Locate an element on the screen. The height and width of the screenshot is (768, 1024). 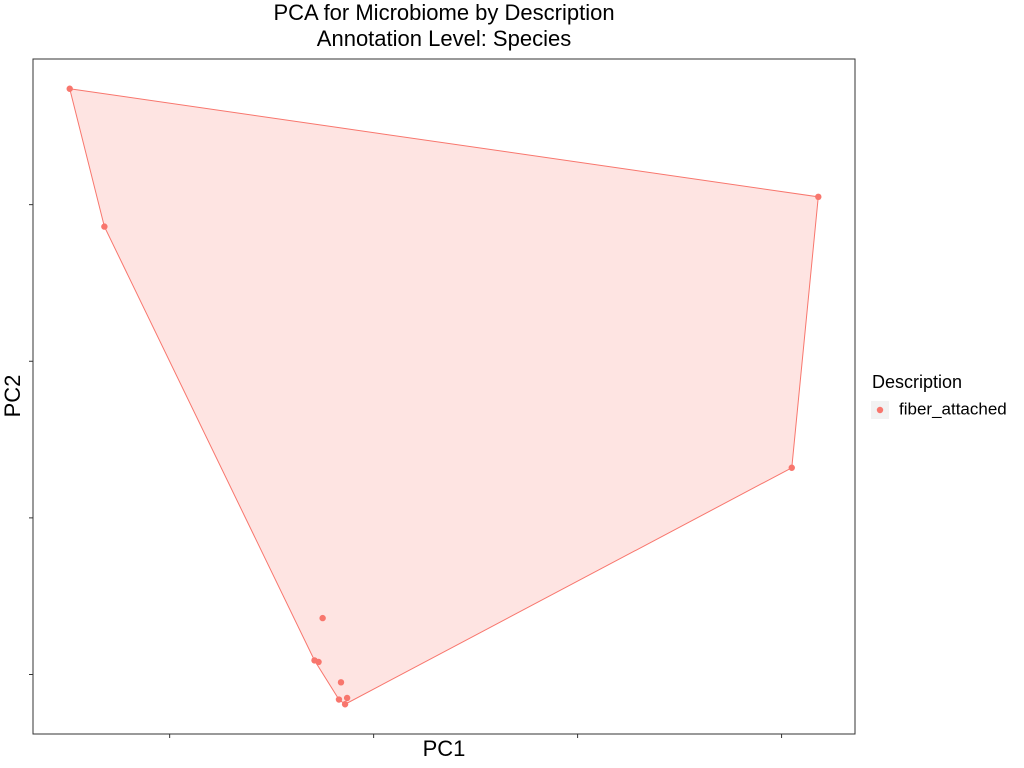
legend-title: Description is located at coordinates (917, 382).